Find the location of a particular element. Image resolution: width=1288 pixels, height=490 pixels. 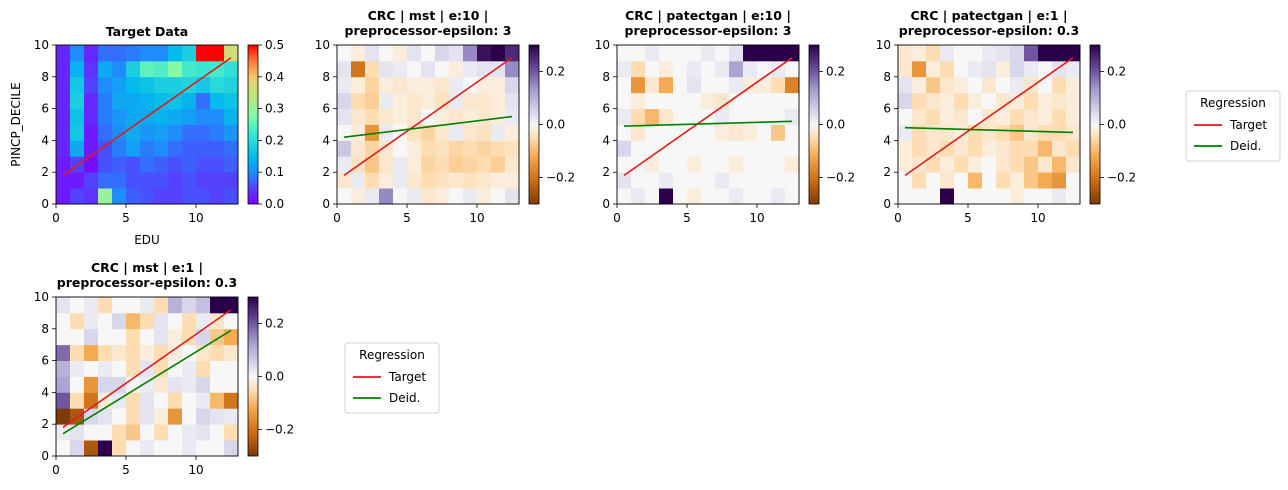

y-tick-label: 2 is located at coordinates (887, 172).